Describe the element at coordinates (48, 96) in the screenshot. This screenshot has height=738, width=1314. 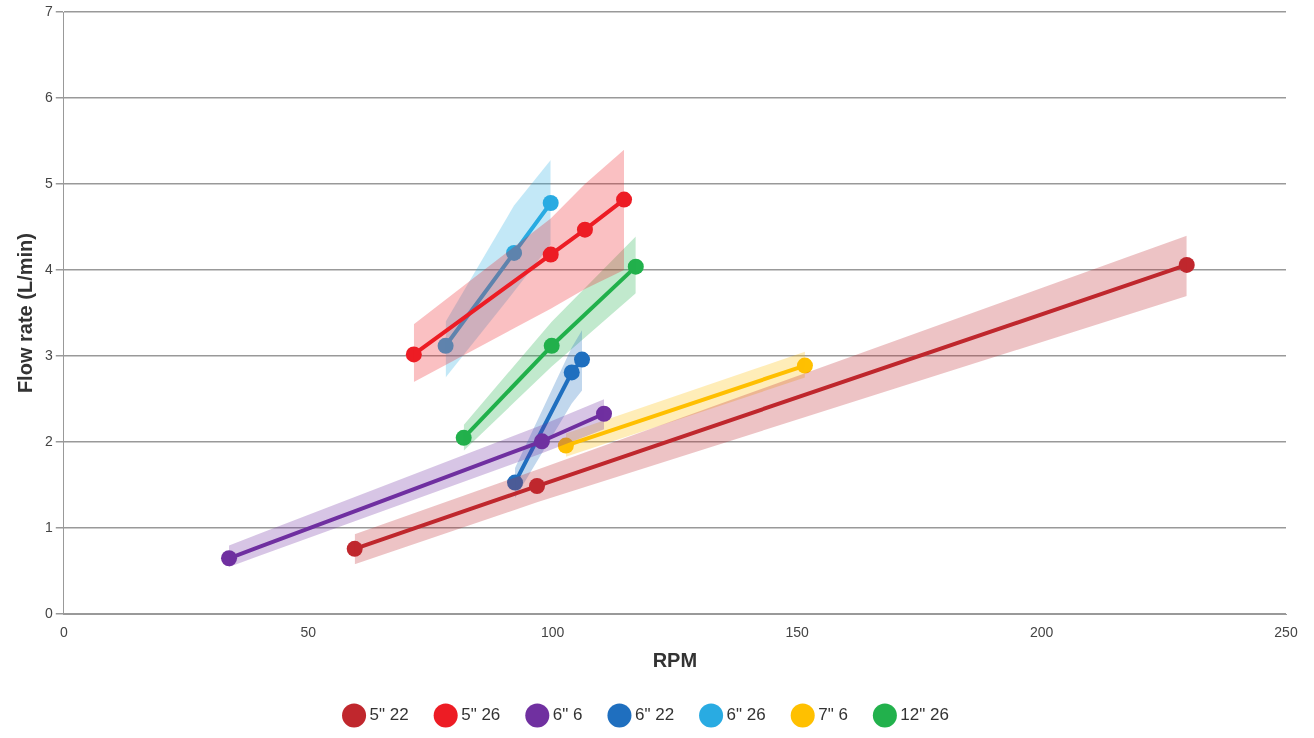
I see `y-tick-label: 6` at that location.